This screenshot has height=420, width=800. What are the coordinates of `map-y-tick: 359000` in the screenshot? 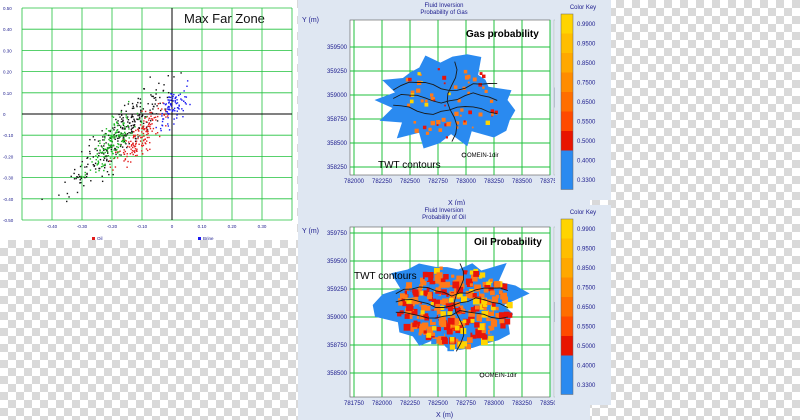 It's located at (337, 96).